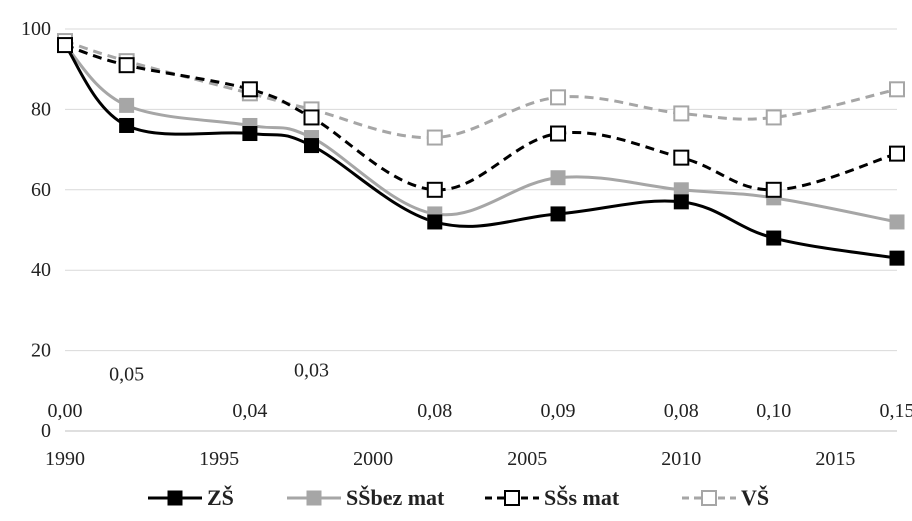 Image resolution: width=912 pixels, height=521 pixels. What do you see at coordinates (249, 411) in the screenshot?
I see `data-annotation: 0,04` at bounding box center [249, 411].